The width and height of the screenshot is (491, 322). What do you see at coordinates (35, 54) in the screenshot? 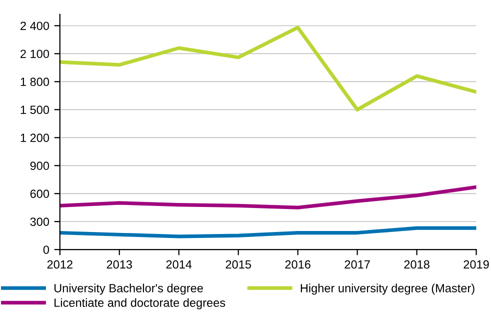
I see `y-tick-label: 2 100` at bounding box center [35, 54].